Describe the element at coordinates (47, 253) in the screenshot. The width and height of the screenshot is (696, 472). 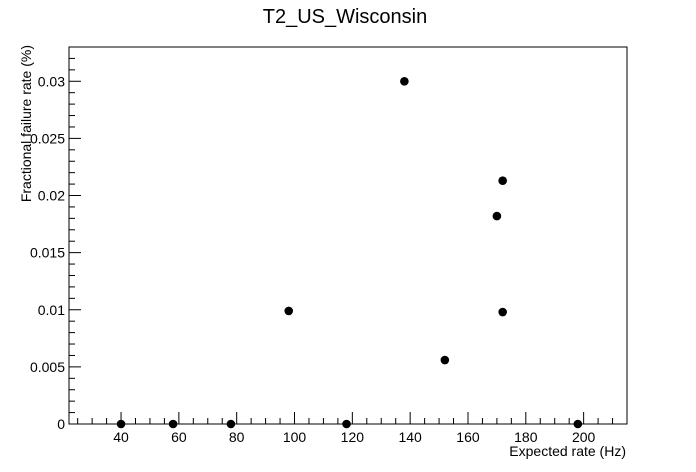
I see `y-tick-label: 0.015` at that location.